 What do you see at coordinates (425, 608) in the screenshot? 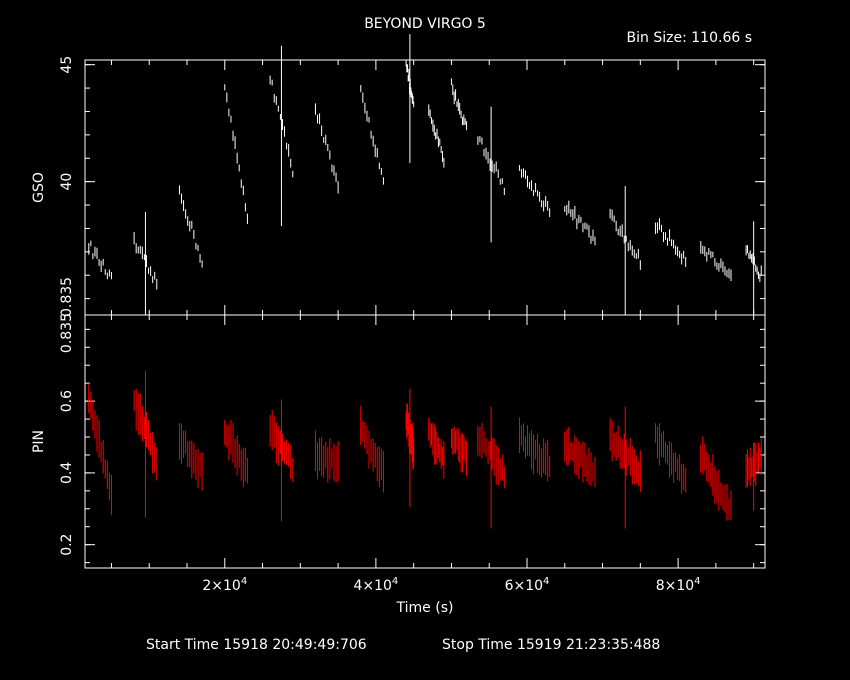
I see `x-axis-label: Time (s)` at bounding box center [425, 608].